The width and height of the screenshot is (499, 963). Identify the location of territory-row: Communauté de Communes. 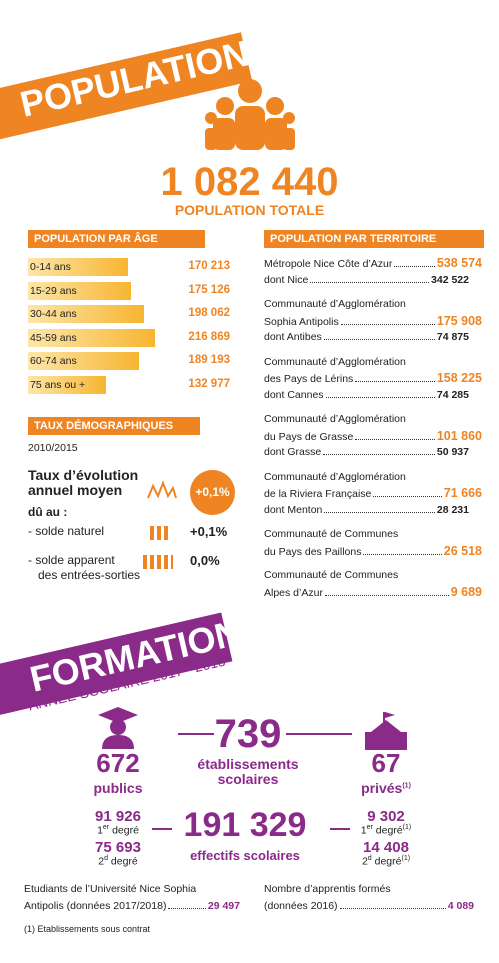
(373, 575).